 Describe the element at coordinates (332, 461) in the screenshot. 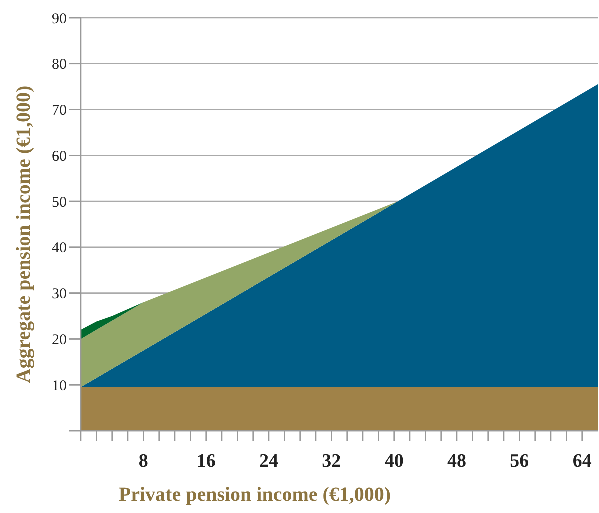

I see `x-tick-label: 32` at that location.